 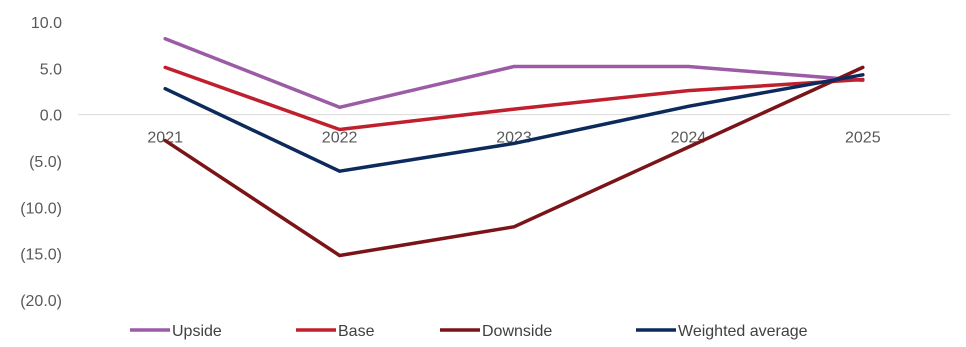 I want to click on x-tick-label: 2022, so click(x=340, y=138).